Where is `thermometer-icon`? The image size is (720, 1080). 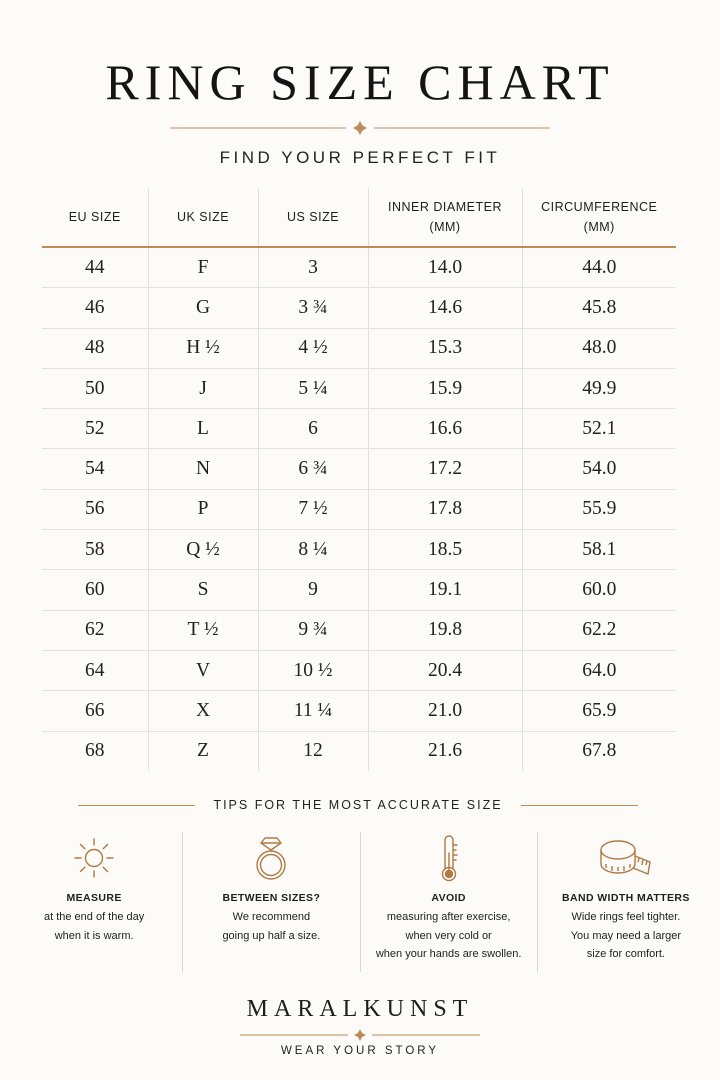
thermometer-icon is located at coordinates (449, 858).